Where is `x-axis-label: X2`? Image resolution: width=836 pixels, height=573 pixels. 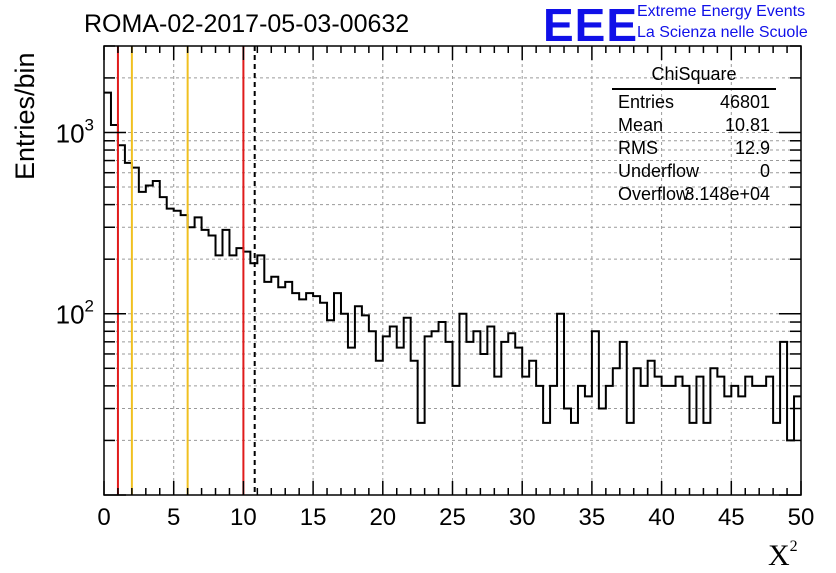 x-axis-label: X2 is located at coordinates (783, 555).